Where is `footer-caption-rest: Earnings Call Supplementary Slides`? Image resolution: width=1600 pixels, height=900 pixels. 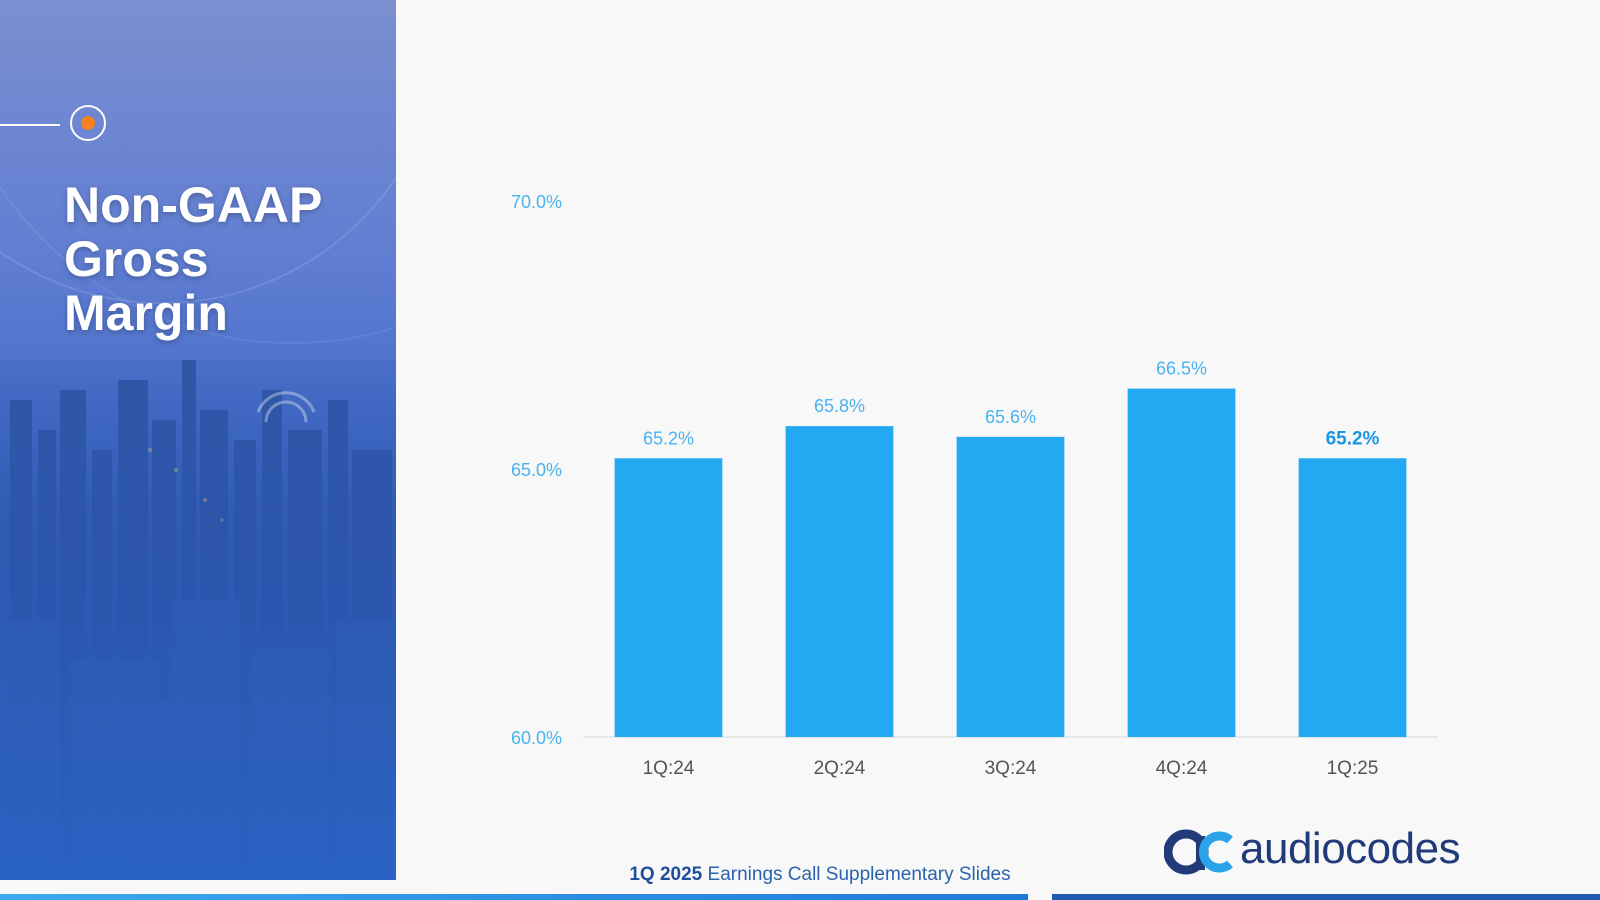 footer-caption-rest: Earnings Call Supplementary Slides is located at coordinates (856, 874).